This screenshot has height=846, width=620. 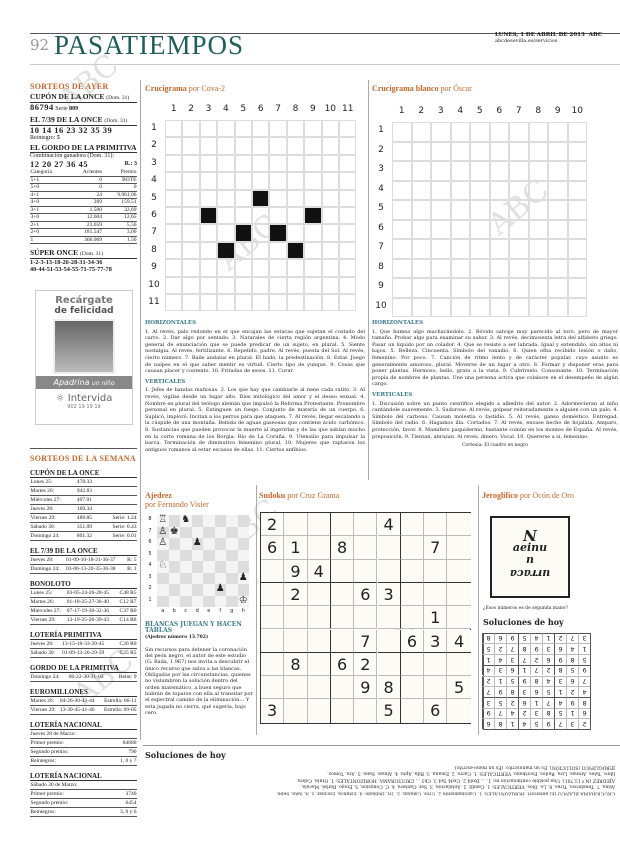 I want to click on chess-piece: ♞, so click(x=186, y=519).